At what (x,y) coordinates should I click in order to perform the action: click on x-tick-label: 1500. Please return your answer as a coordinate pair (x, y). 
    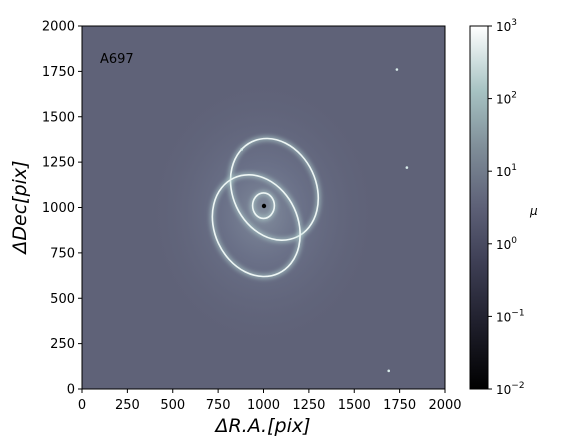
    Looking at the image, I should click on (354, 405).